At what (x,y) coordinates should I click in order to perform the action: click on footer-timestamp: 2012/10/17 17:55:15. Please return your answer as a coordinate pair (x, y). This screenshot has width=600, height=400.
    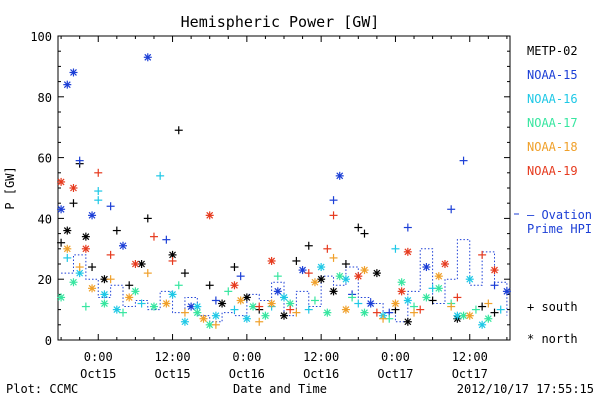
    Looking at the image, I should click on (525, 389).